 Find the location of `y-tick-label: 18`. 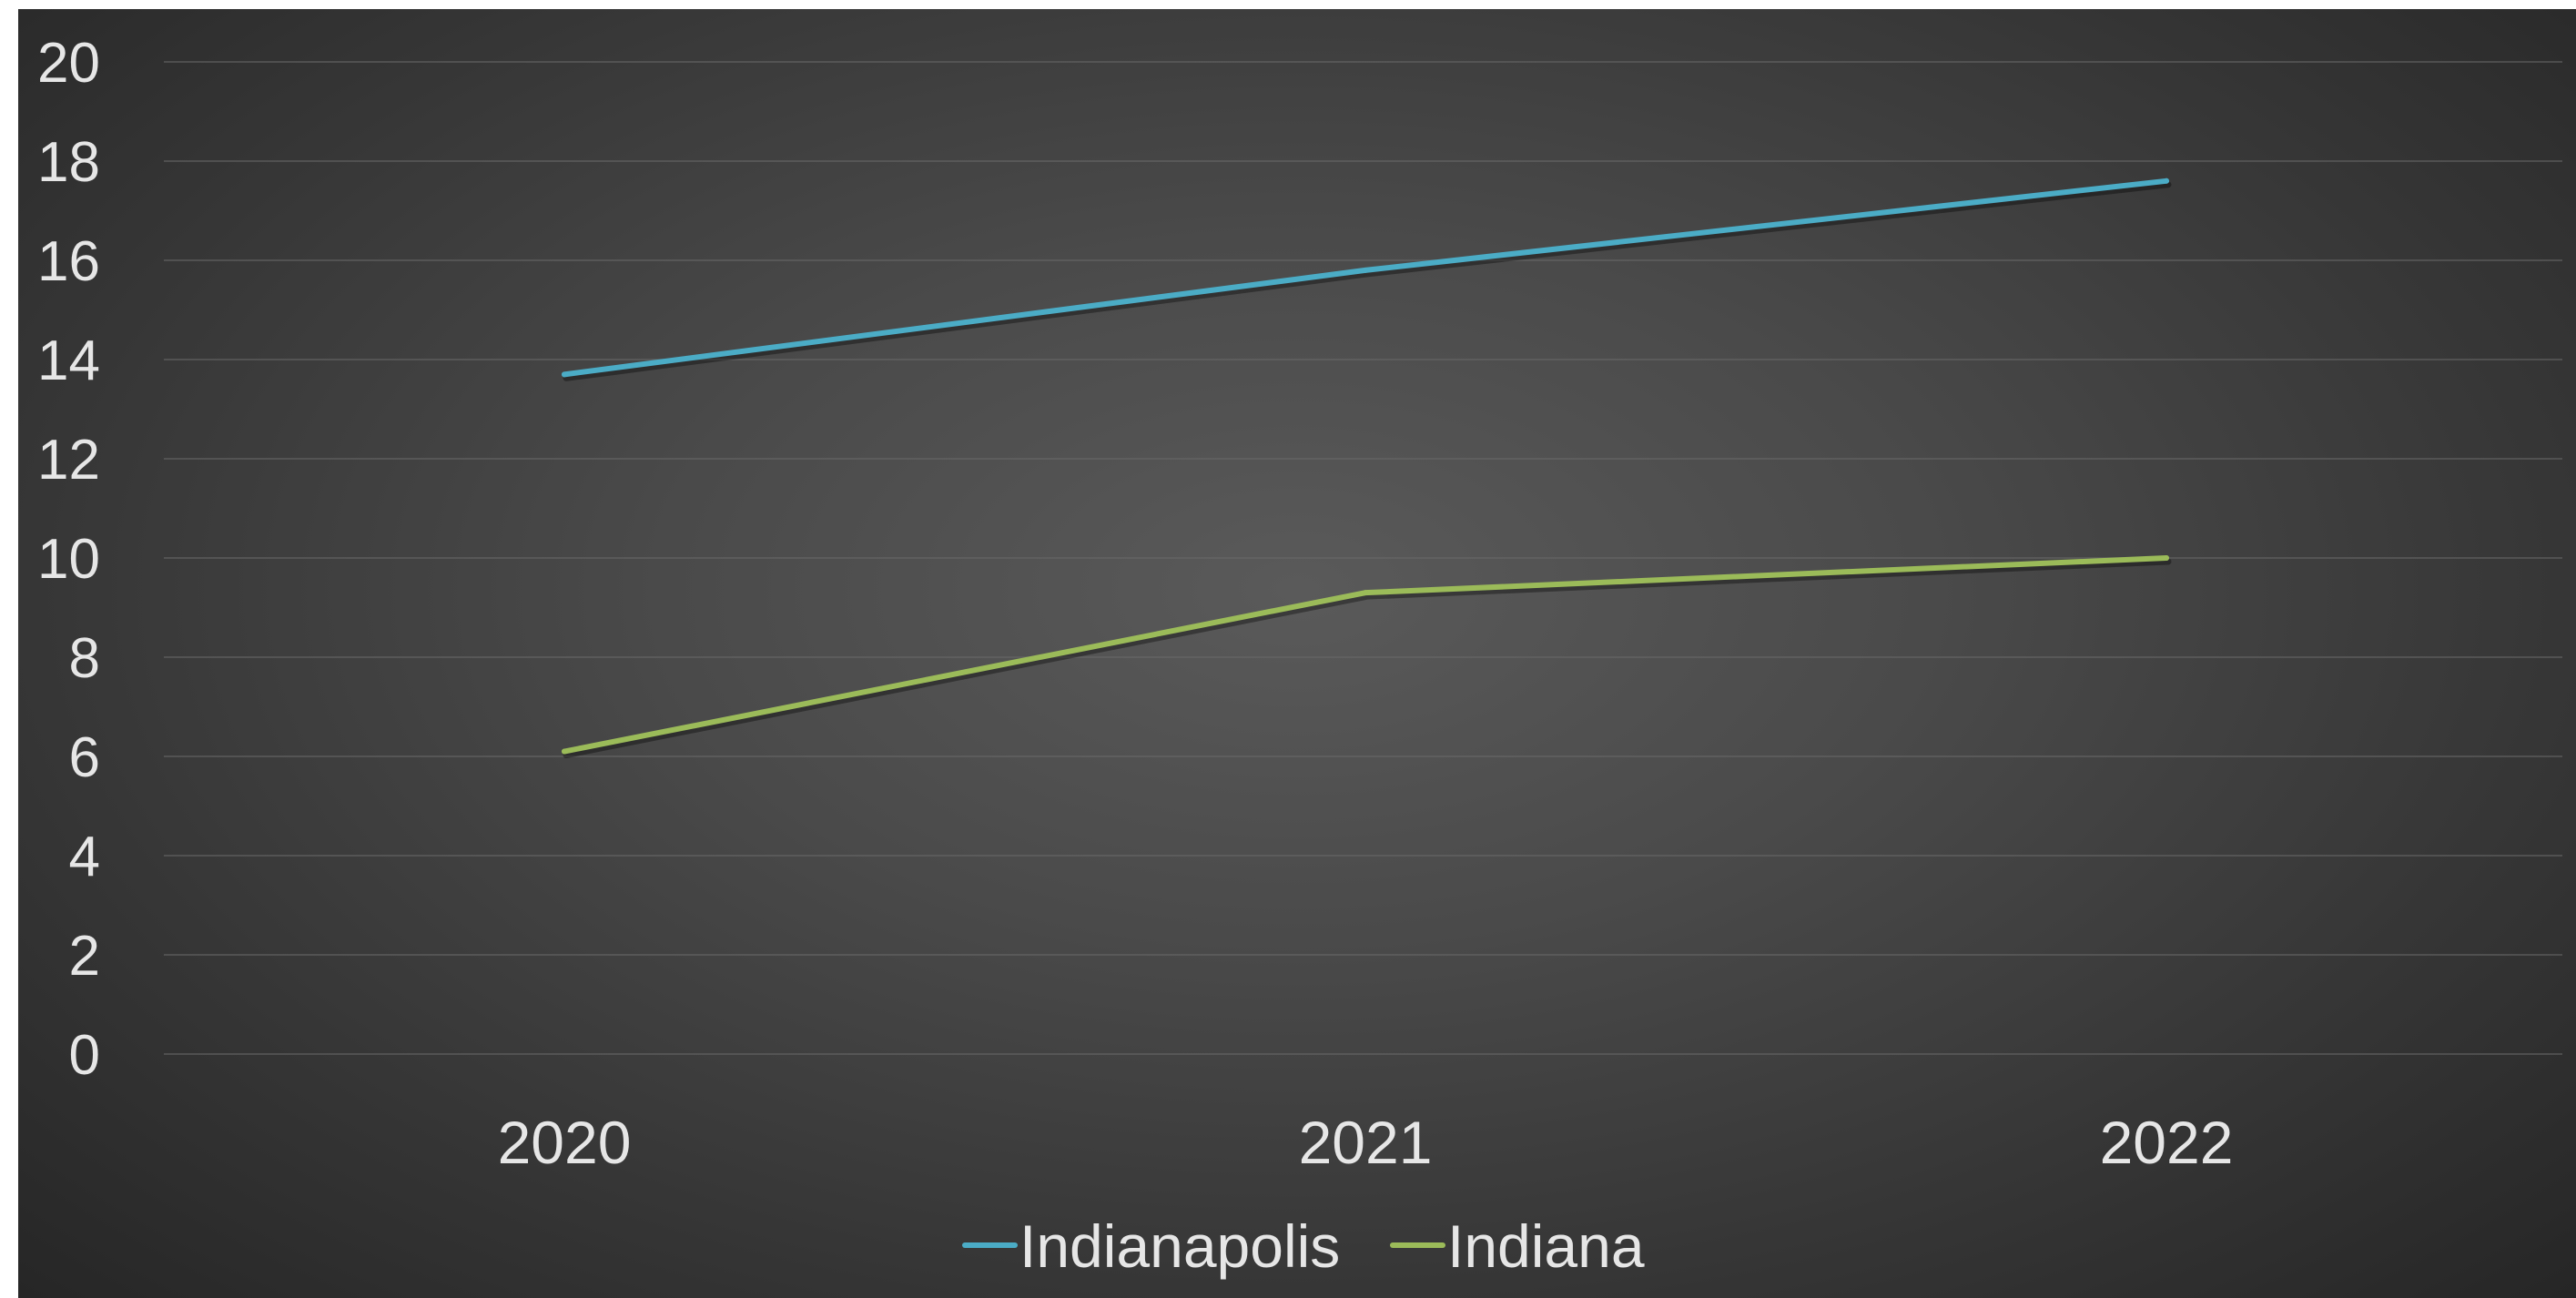

y-tick-label: 18 is located at coordinates (68, 163).